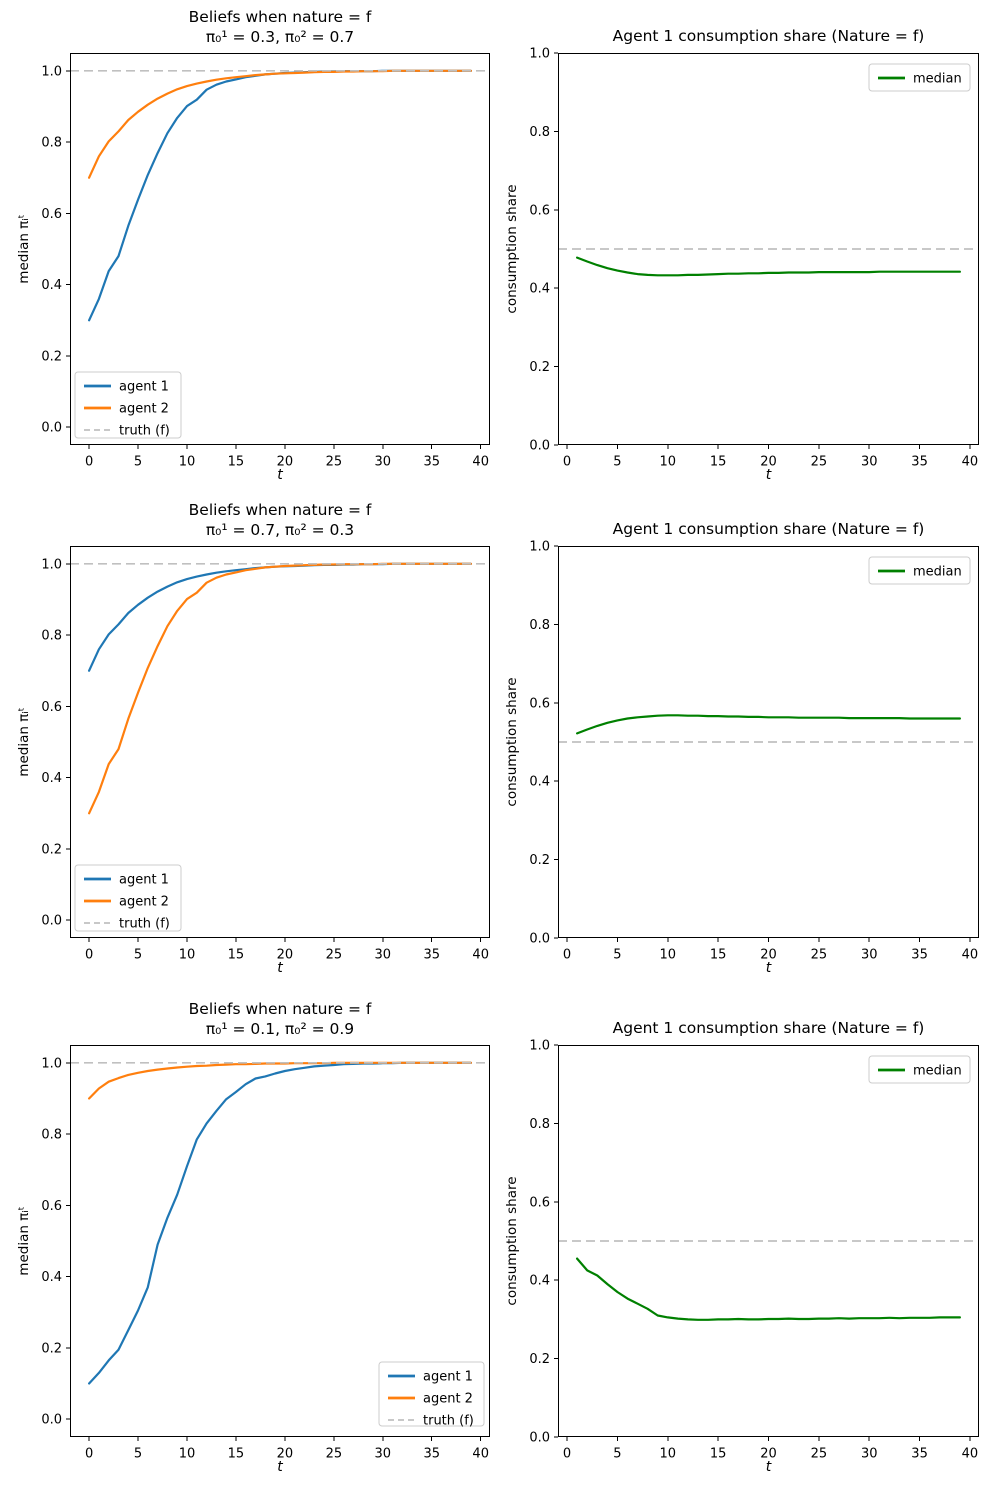 The width and height of the screenshot is (988, 1489). What do you see at coordinates (280, 36) in the screenshot?
I see `chart-title-line2: π₀¹ = 0.3, π₀² = 0.7` at bounding box center [280, 36].